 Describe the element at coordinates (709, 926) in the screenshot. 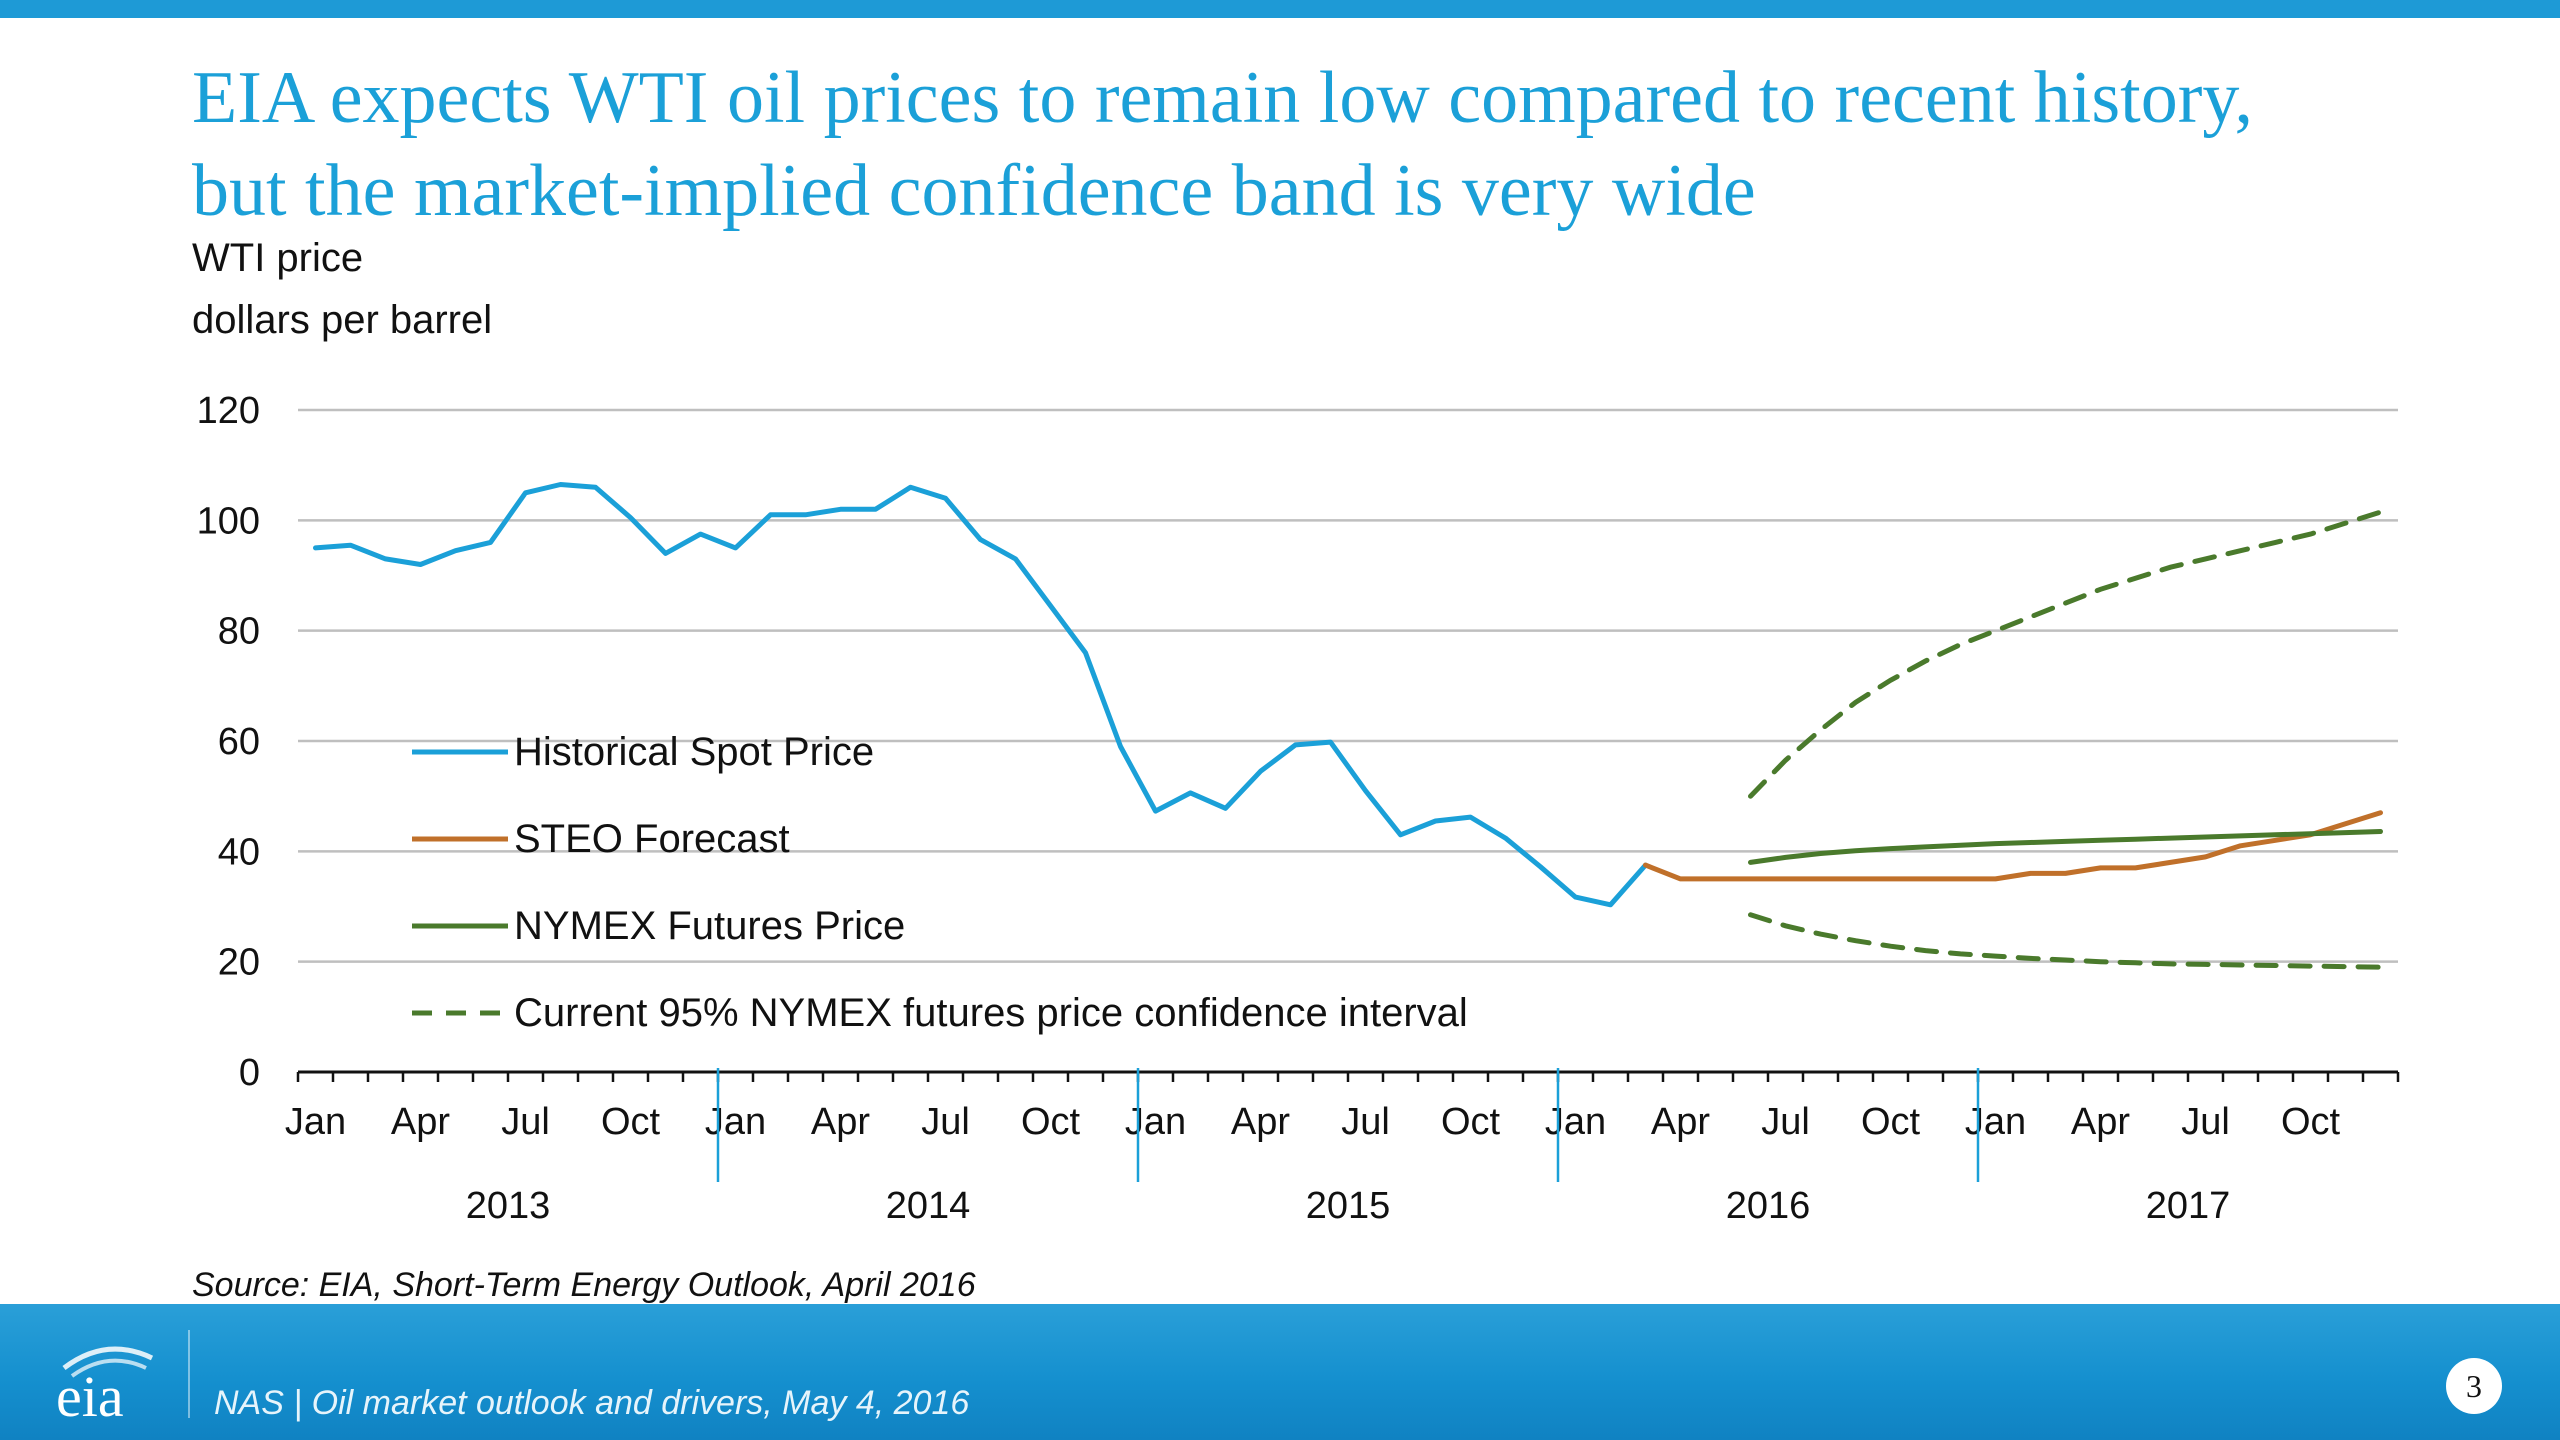

I see `legend-label: NYMEX Futures Price` at that location.